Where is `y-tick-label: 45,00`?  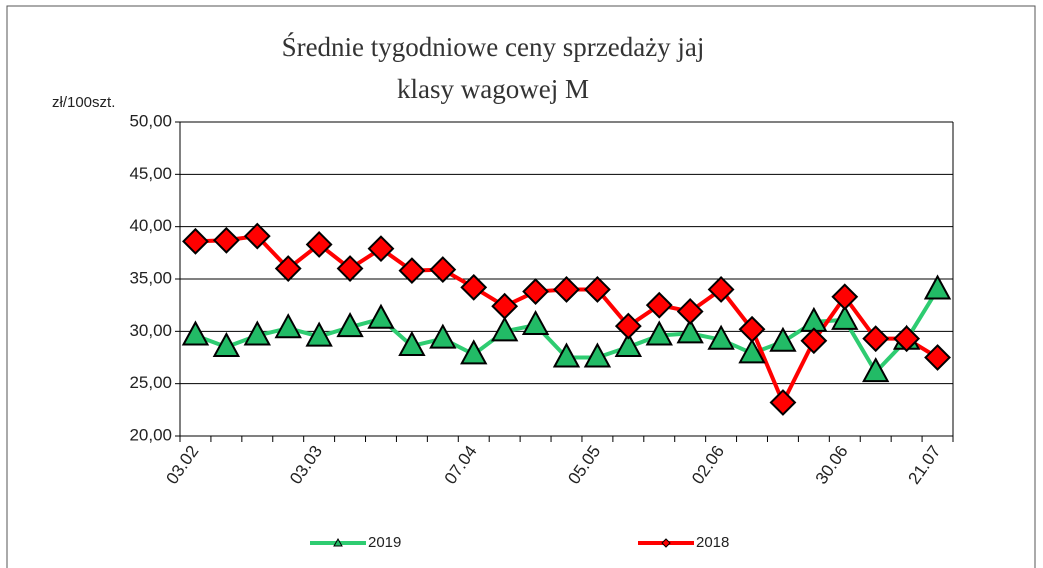 y-tick-label: 45,00 is located at coordinates (150, 173).